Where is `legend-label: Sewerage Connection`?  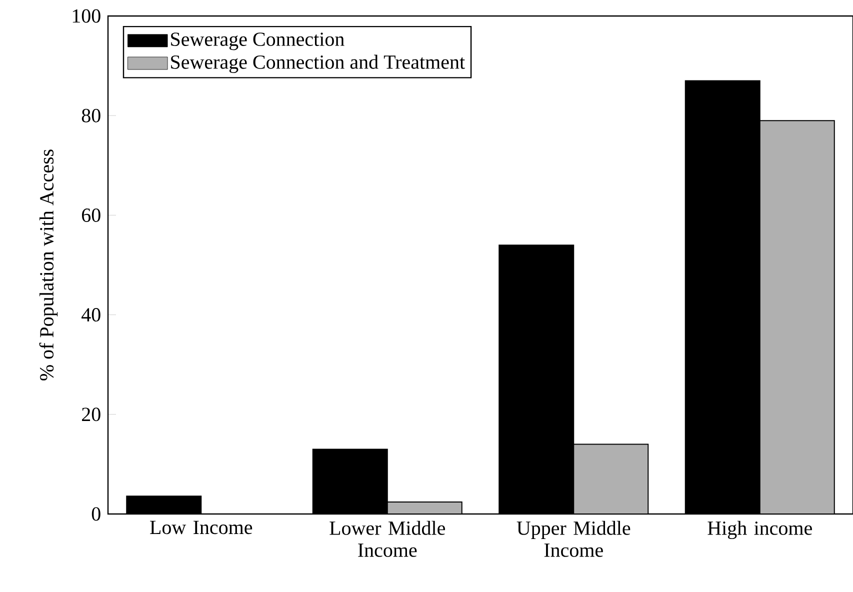 legend-label: Sewerage Connection is located at coordinates (257, 41).